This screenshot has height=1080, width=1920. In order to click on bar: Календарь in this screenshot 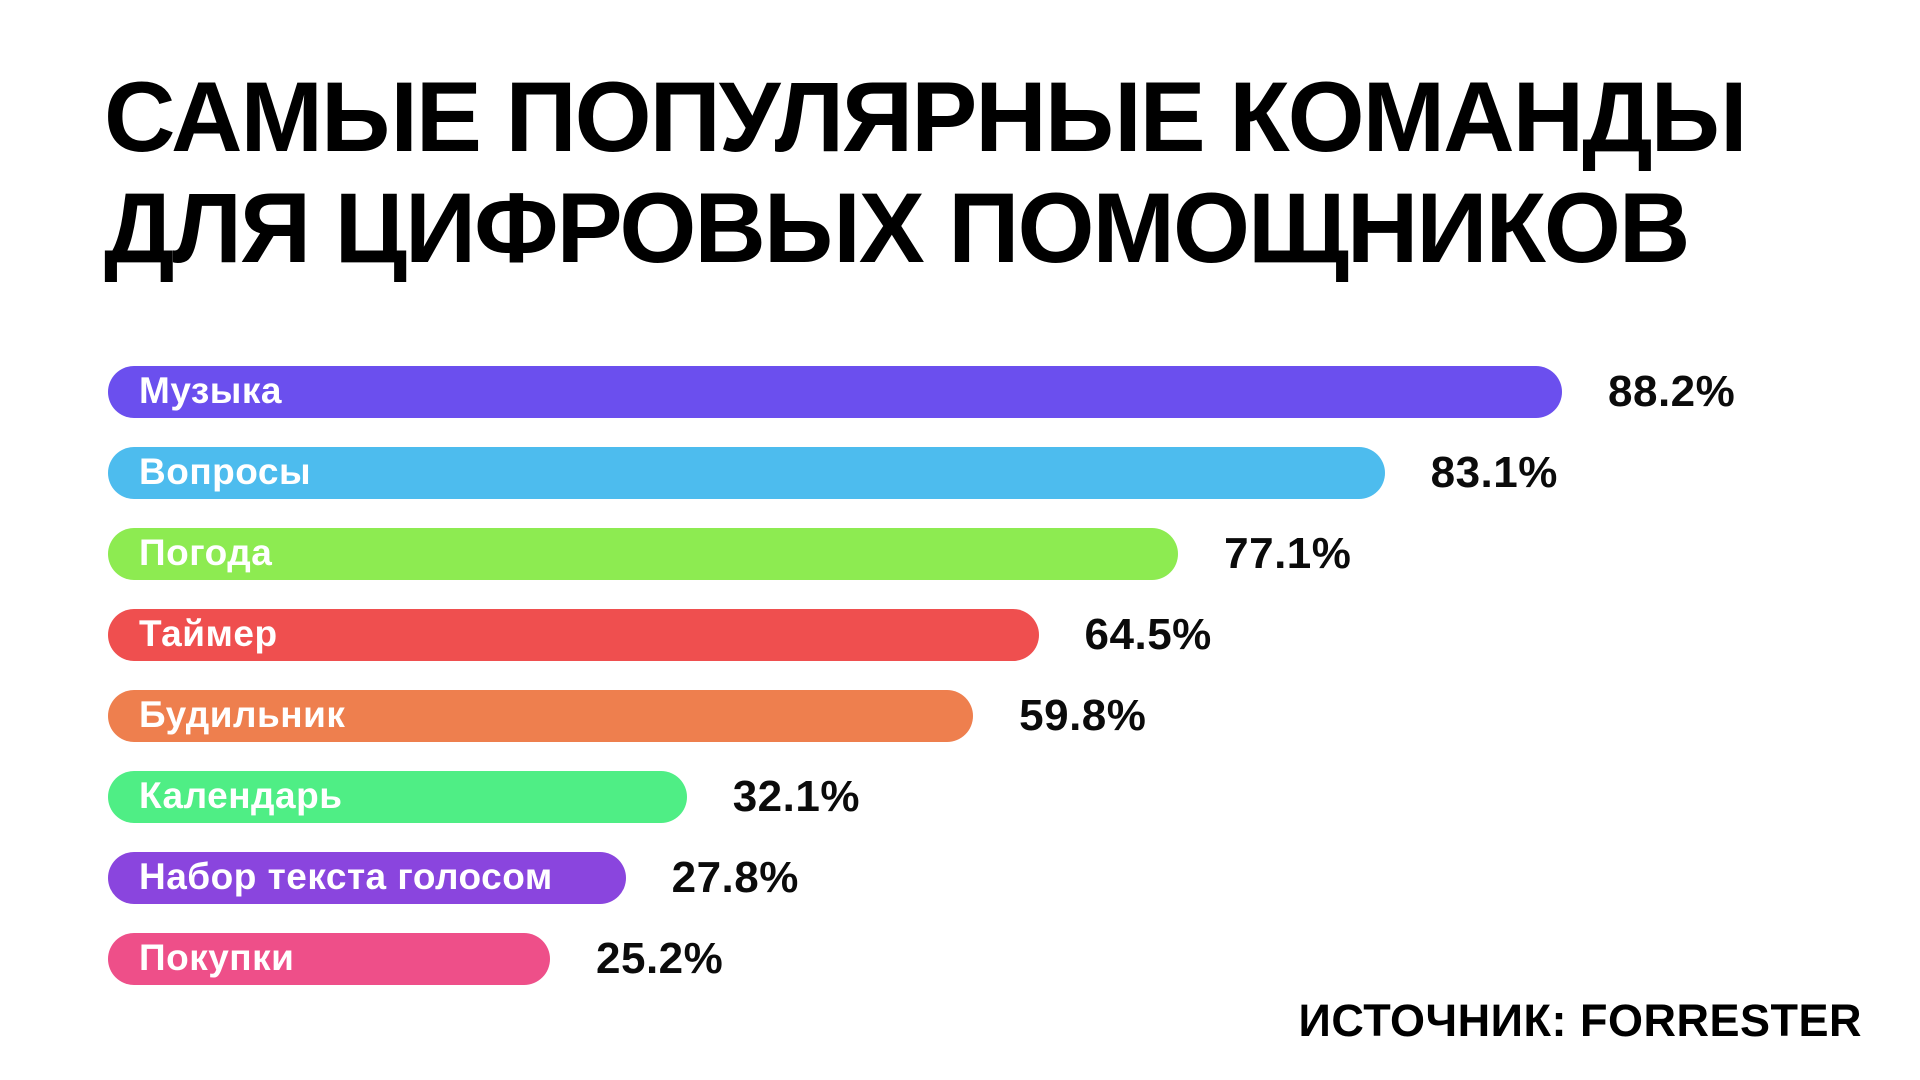, I will do `click(397, 797)`.